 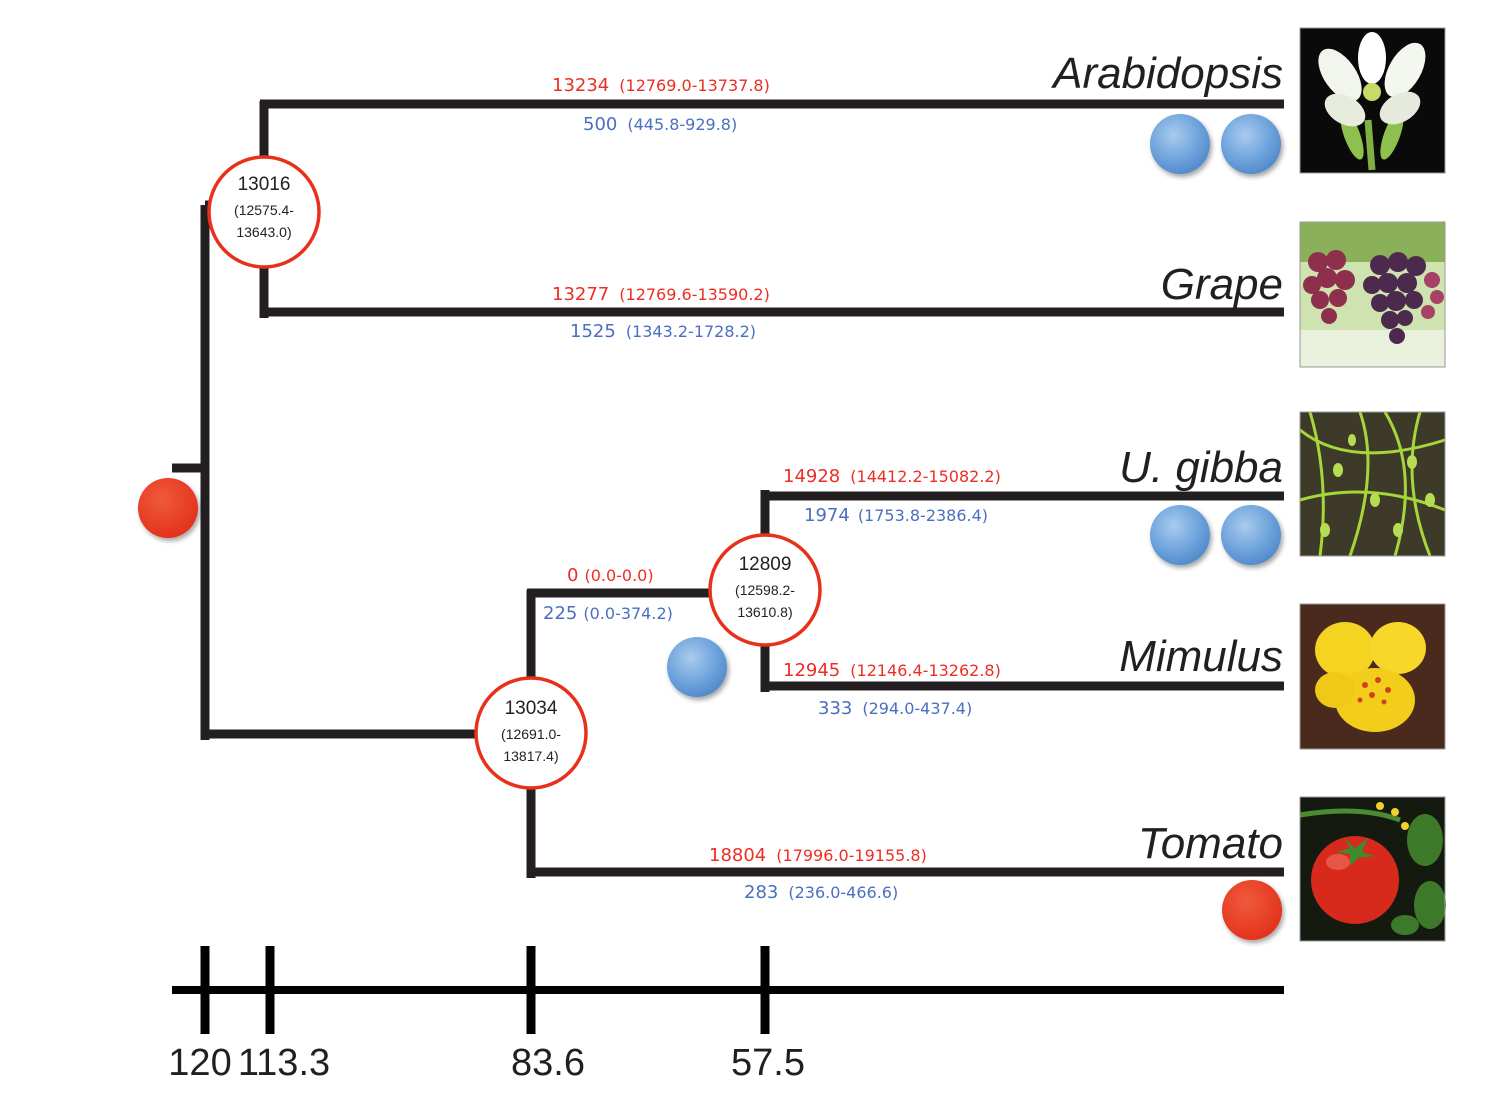 What do you see at coordinates (1372, 676) in the screenshot?
I see `yellow-flower-icon` at bounding box center [1372, 676].